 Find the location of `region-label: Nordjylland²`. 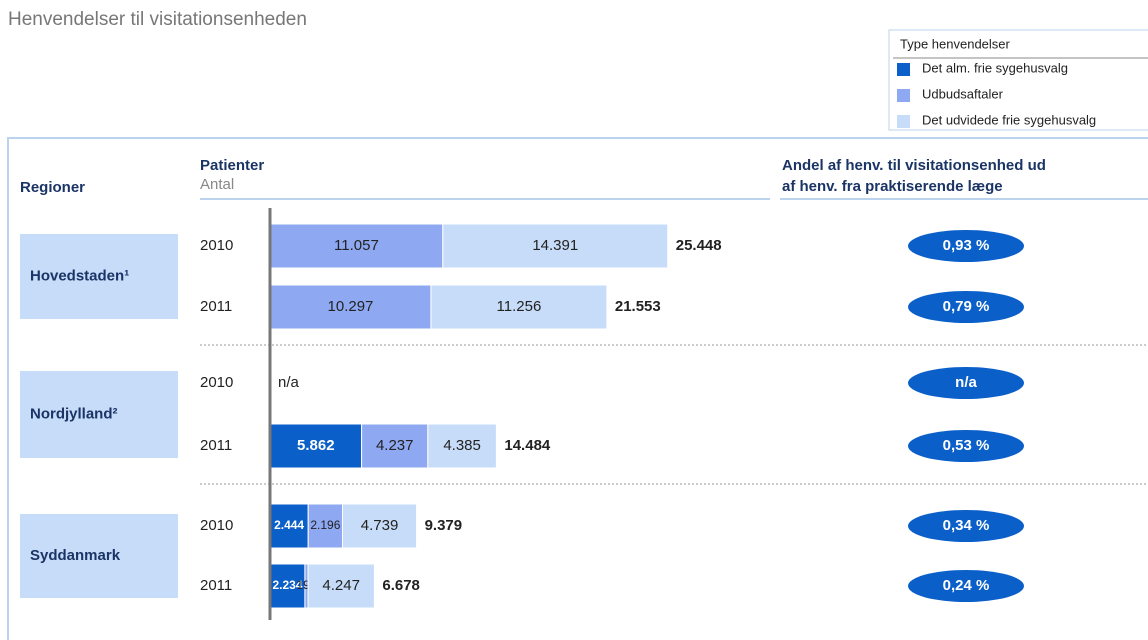

region-label: Nordjylland² is located at coordinates (74, 413).